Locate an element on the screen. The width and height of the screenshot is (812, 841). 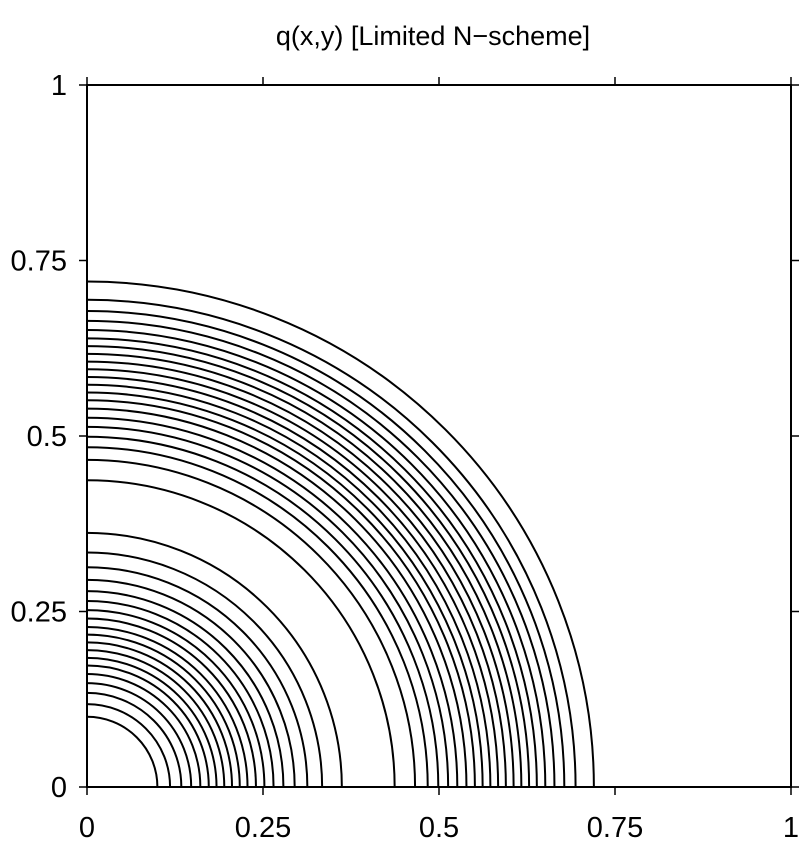
y-tick-label-4: 1 is located at coordinates (59, 86).